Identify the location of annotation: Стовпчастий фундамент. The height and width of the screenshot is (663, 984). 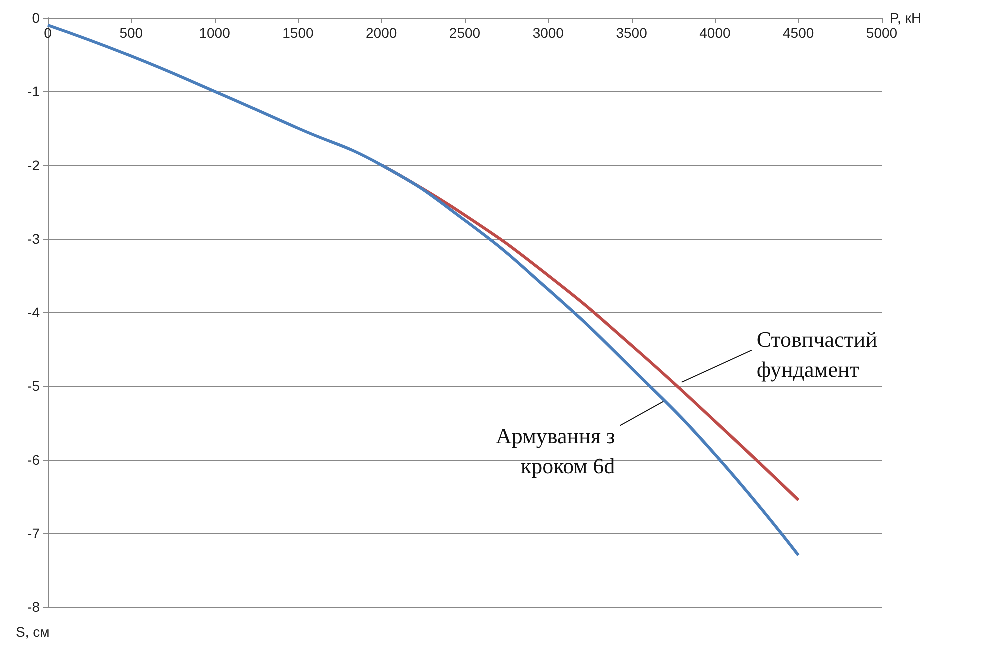
(817, 354).